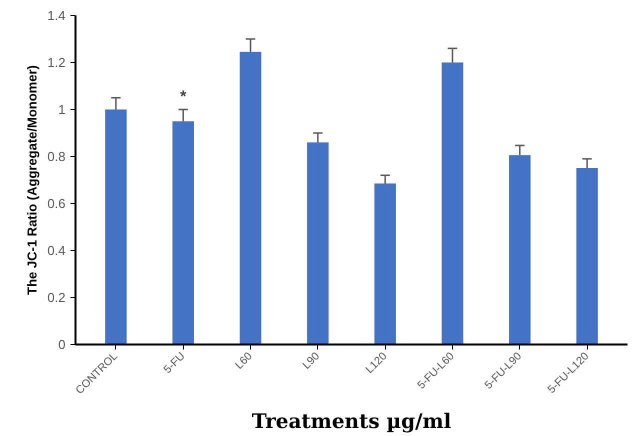 The image size is (637, 436). I want to click on y-tick-label: 1.4, so click(56, 15).